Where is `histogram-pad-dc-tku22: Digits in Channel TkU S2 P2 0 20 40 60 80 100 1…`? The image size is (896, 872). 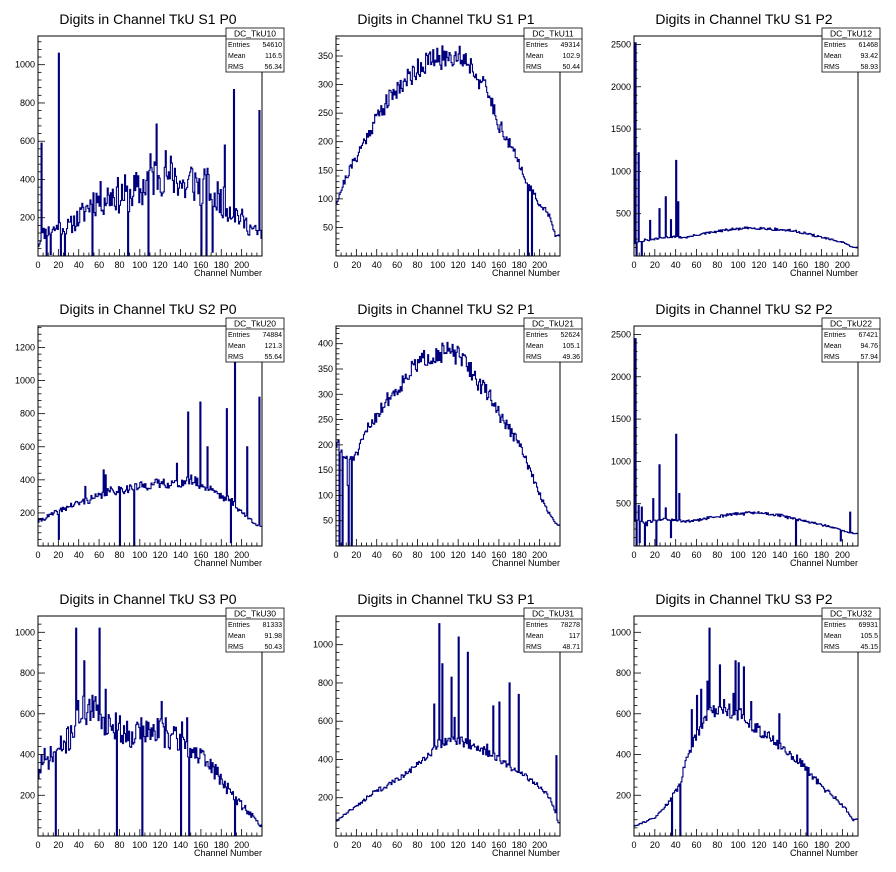 histogram-pad-dc-tku22: Digits in Channel TkU S2 P2 0 20 40 60 80 100 1… is located at coordinates (745, 437).